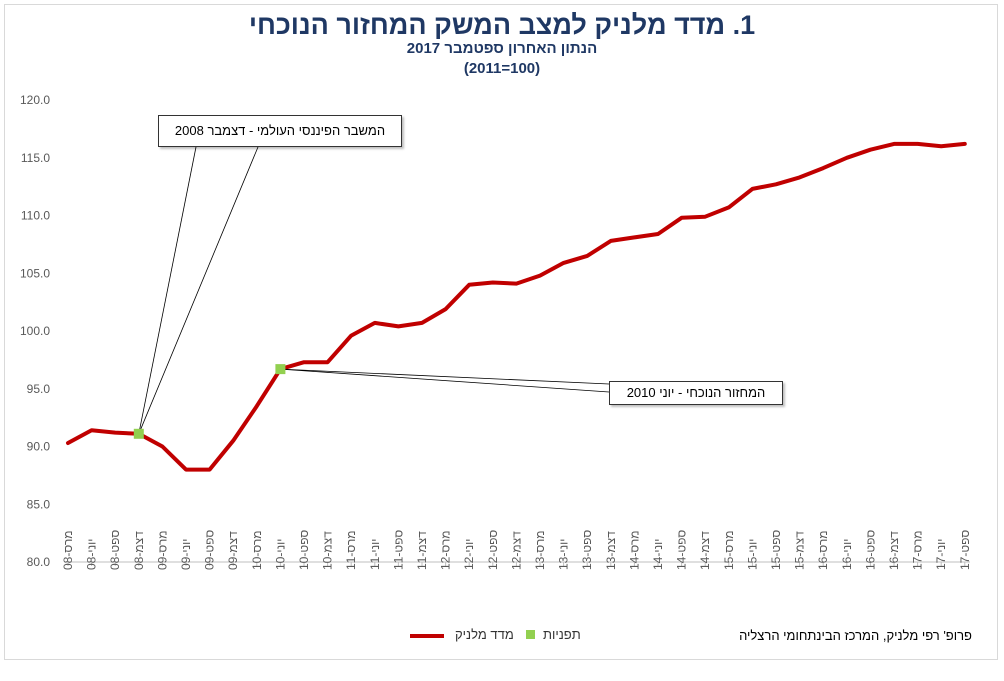 Image resolution: width=1004 pixels, height=681 pixels. Describe the element at coordinates (257, 550) in the screenshot. I see `x-tick-label: מרס-10` at that location.